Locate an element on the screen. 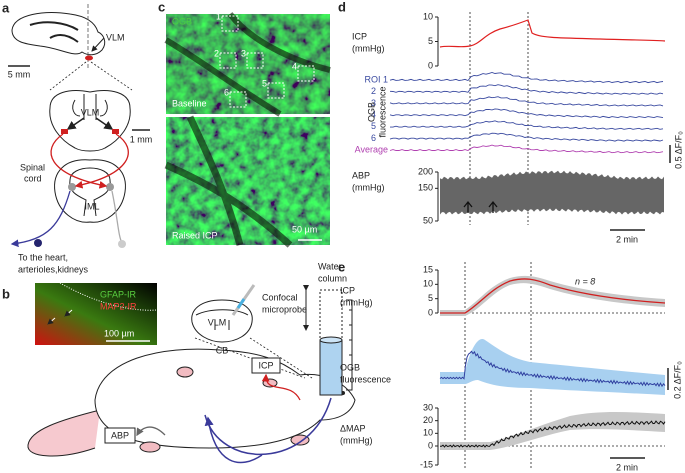 The image size is (685, 473). map-band is located at coordinates (552, 431).